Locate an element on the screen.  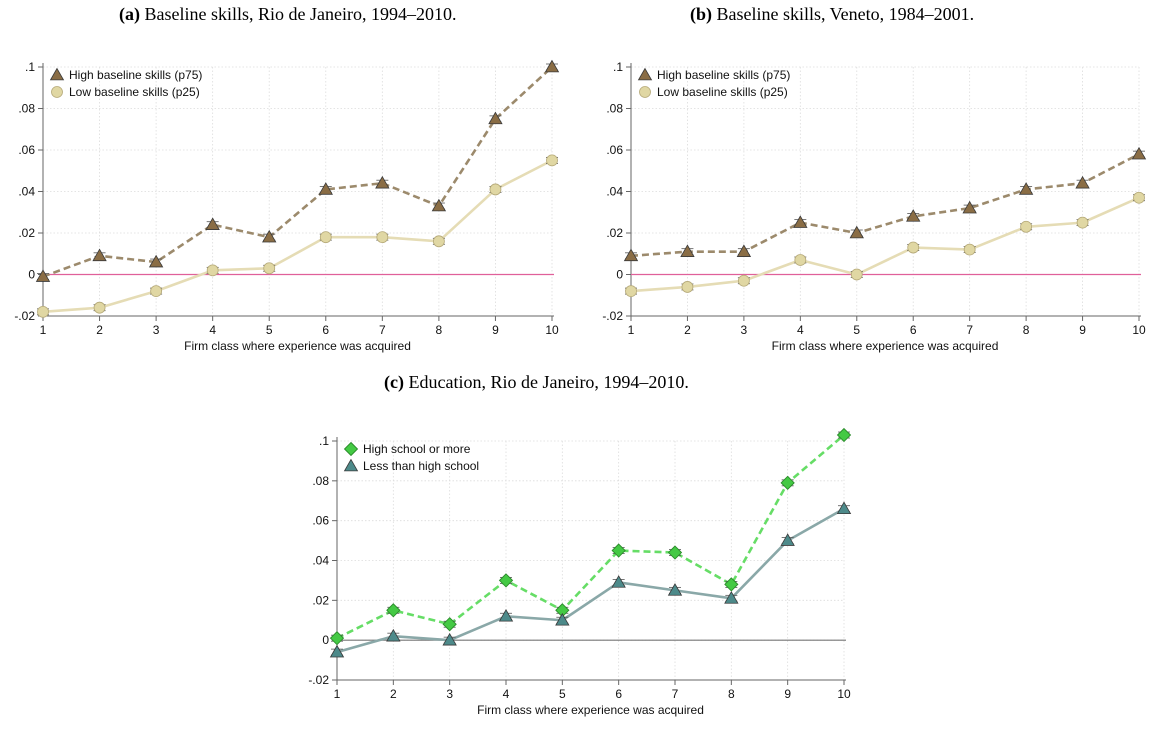
x-axis-label: Firm class where experience was acquired is located at coordinates (885, 346).